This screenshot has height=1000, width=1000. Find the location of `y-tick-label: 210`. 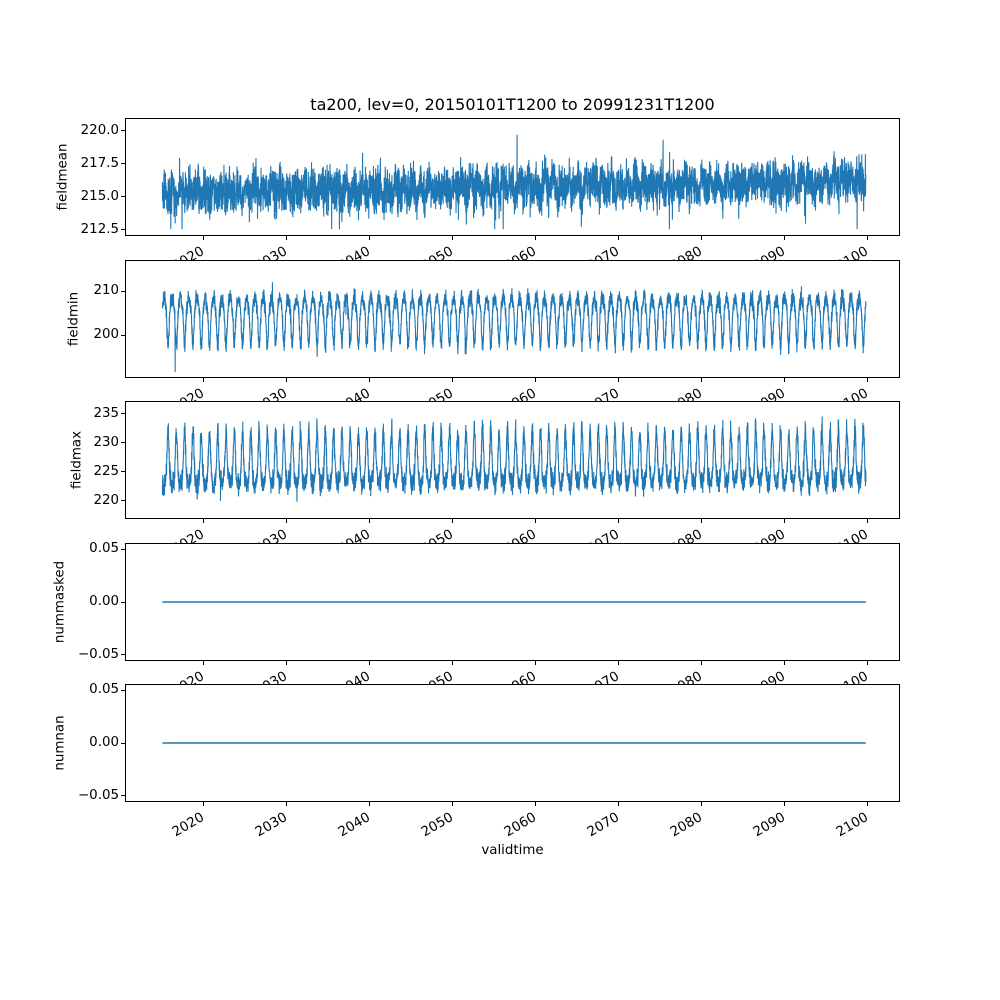

y-tick-label: 210 is located at coordinates (106, 291).